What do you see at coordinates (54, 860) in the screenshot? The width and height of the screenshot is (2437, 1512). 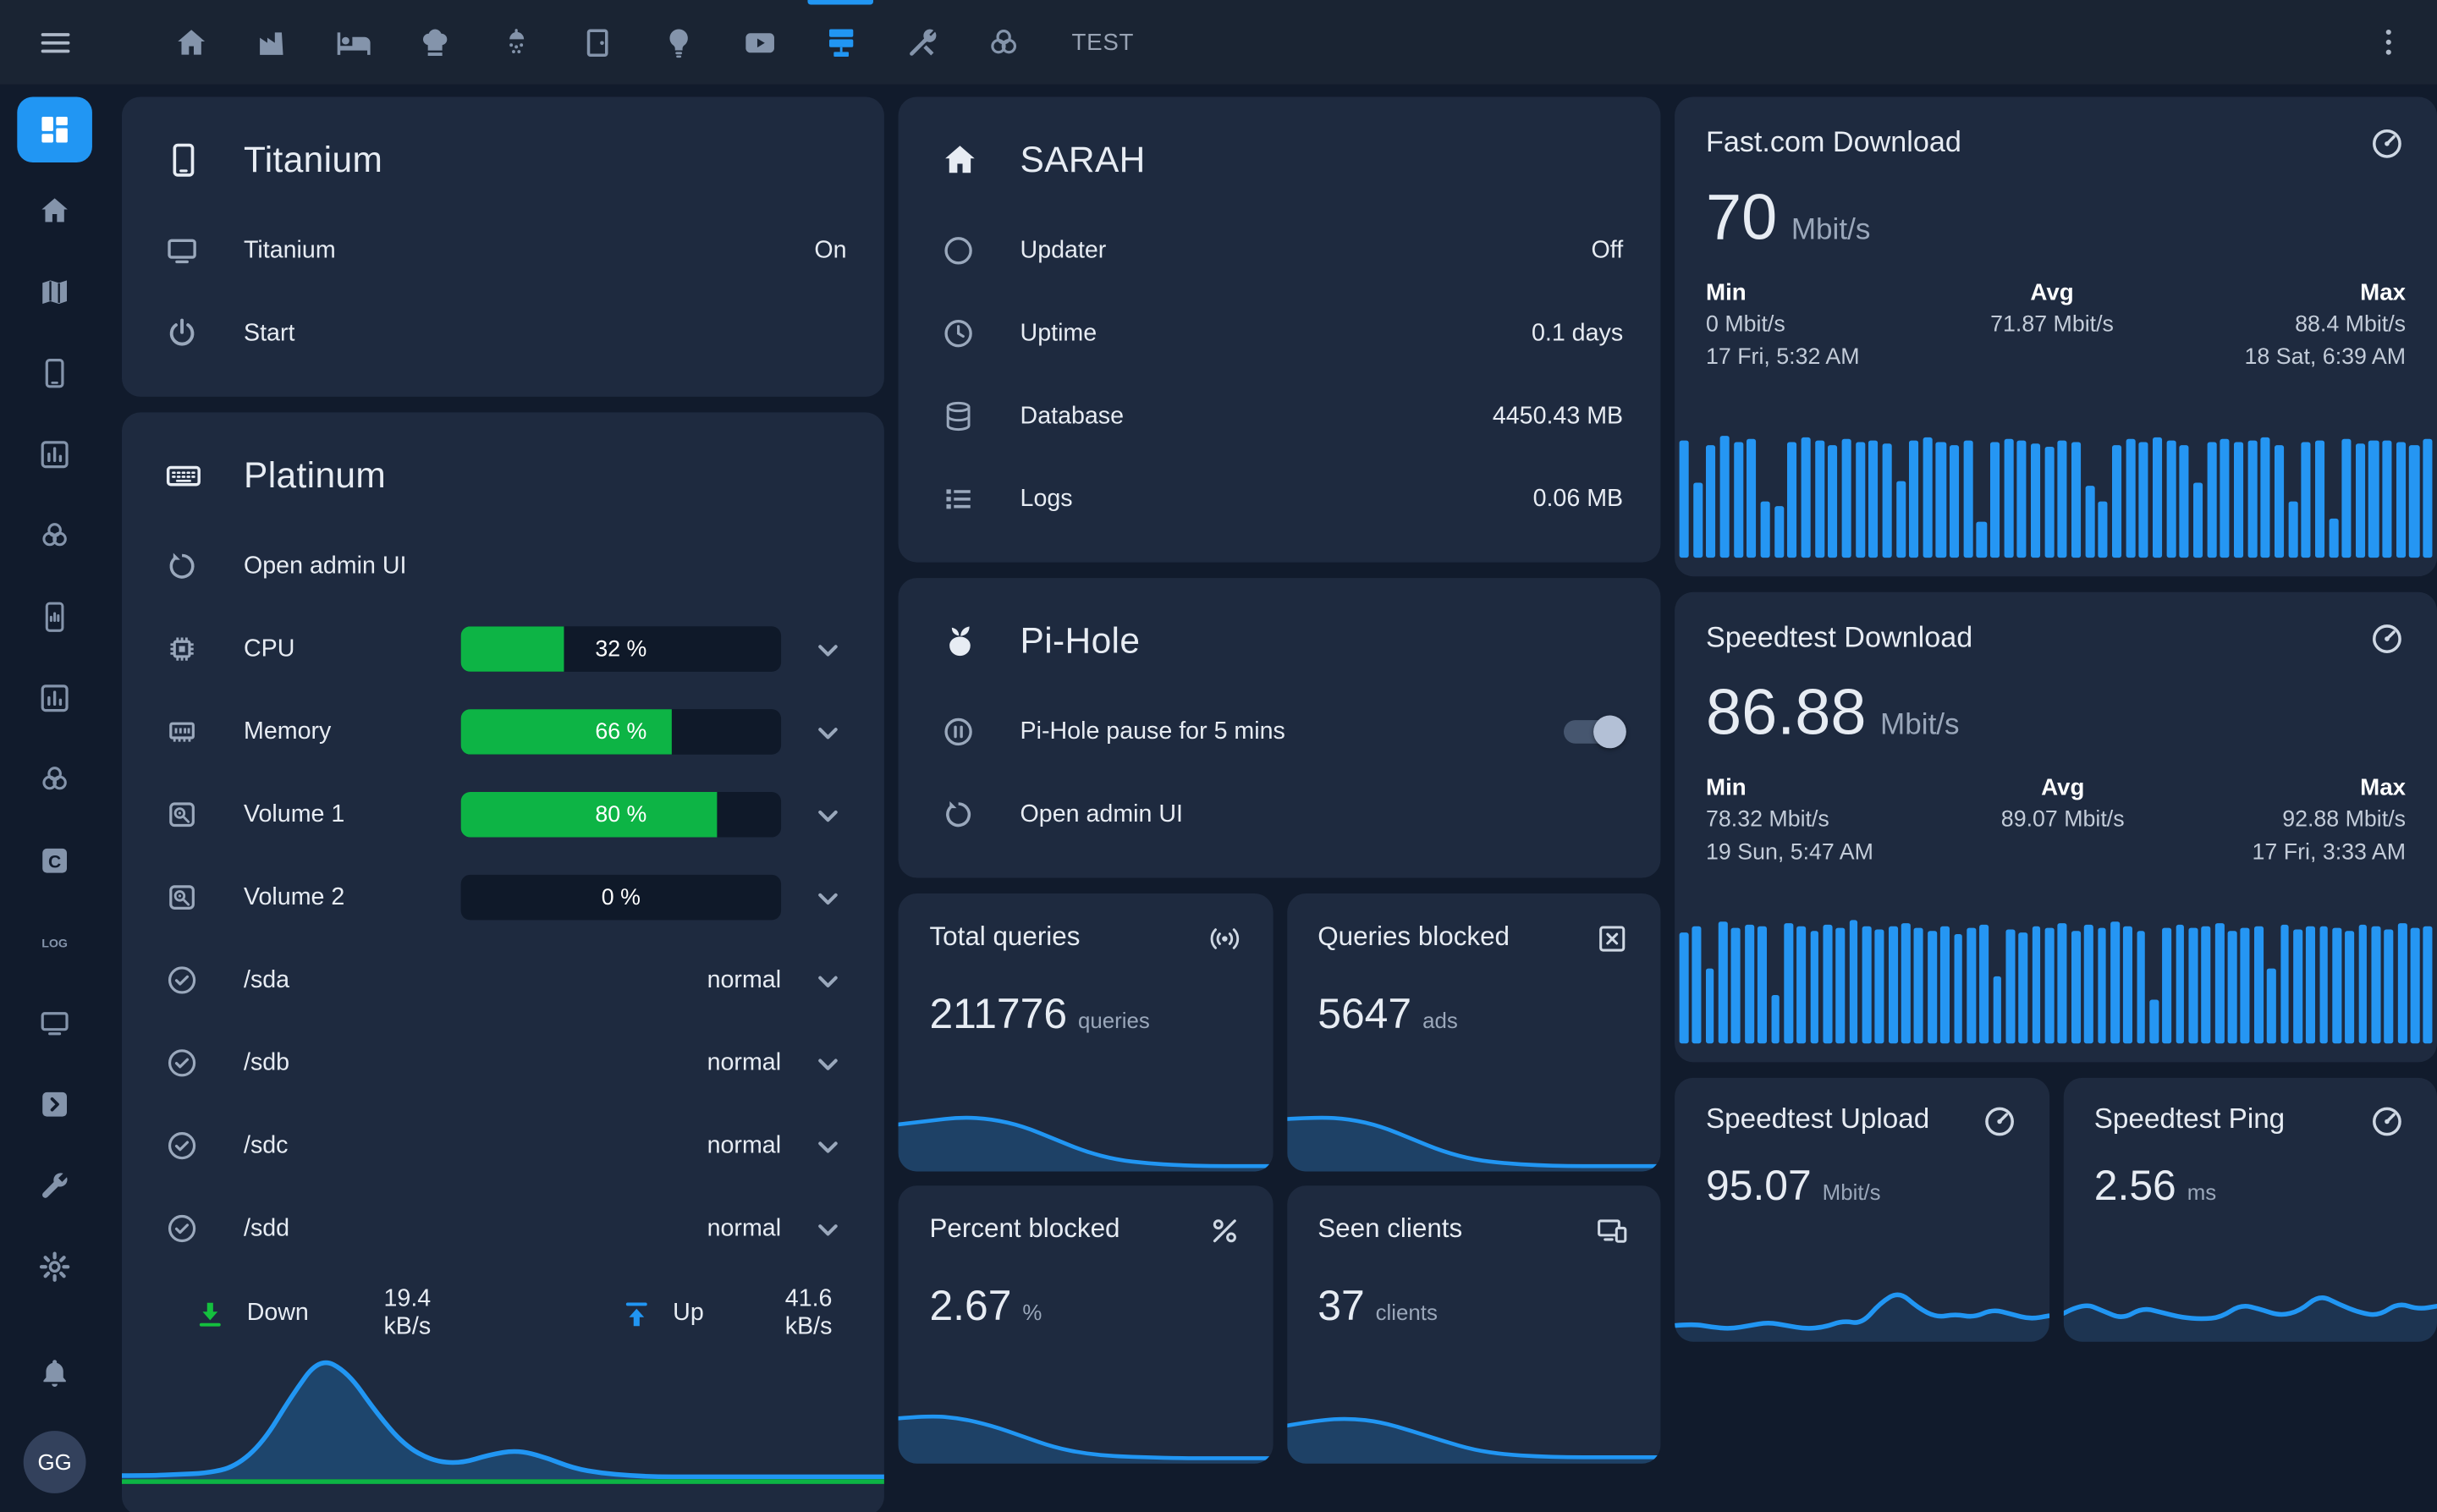 I see `sidebar-item-letter-c` at bounding box center [54, 860].